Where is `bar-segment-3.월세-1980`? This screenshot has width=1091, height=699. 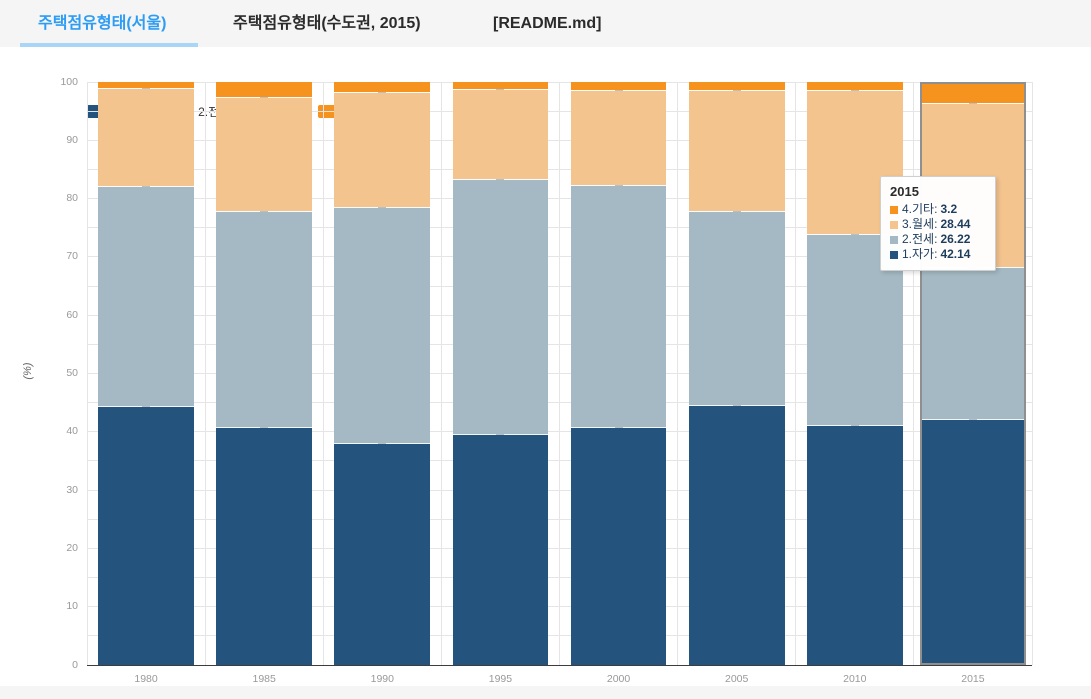
bar-segment-3.월세-1980 is located at coordinates (146, 137).